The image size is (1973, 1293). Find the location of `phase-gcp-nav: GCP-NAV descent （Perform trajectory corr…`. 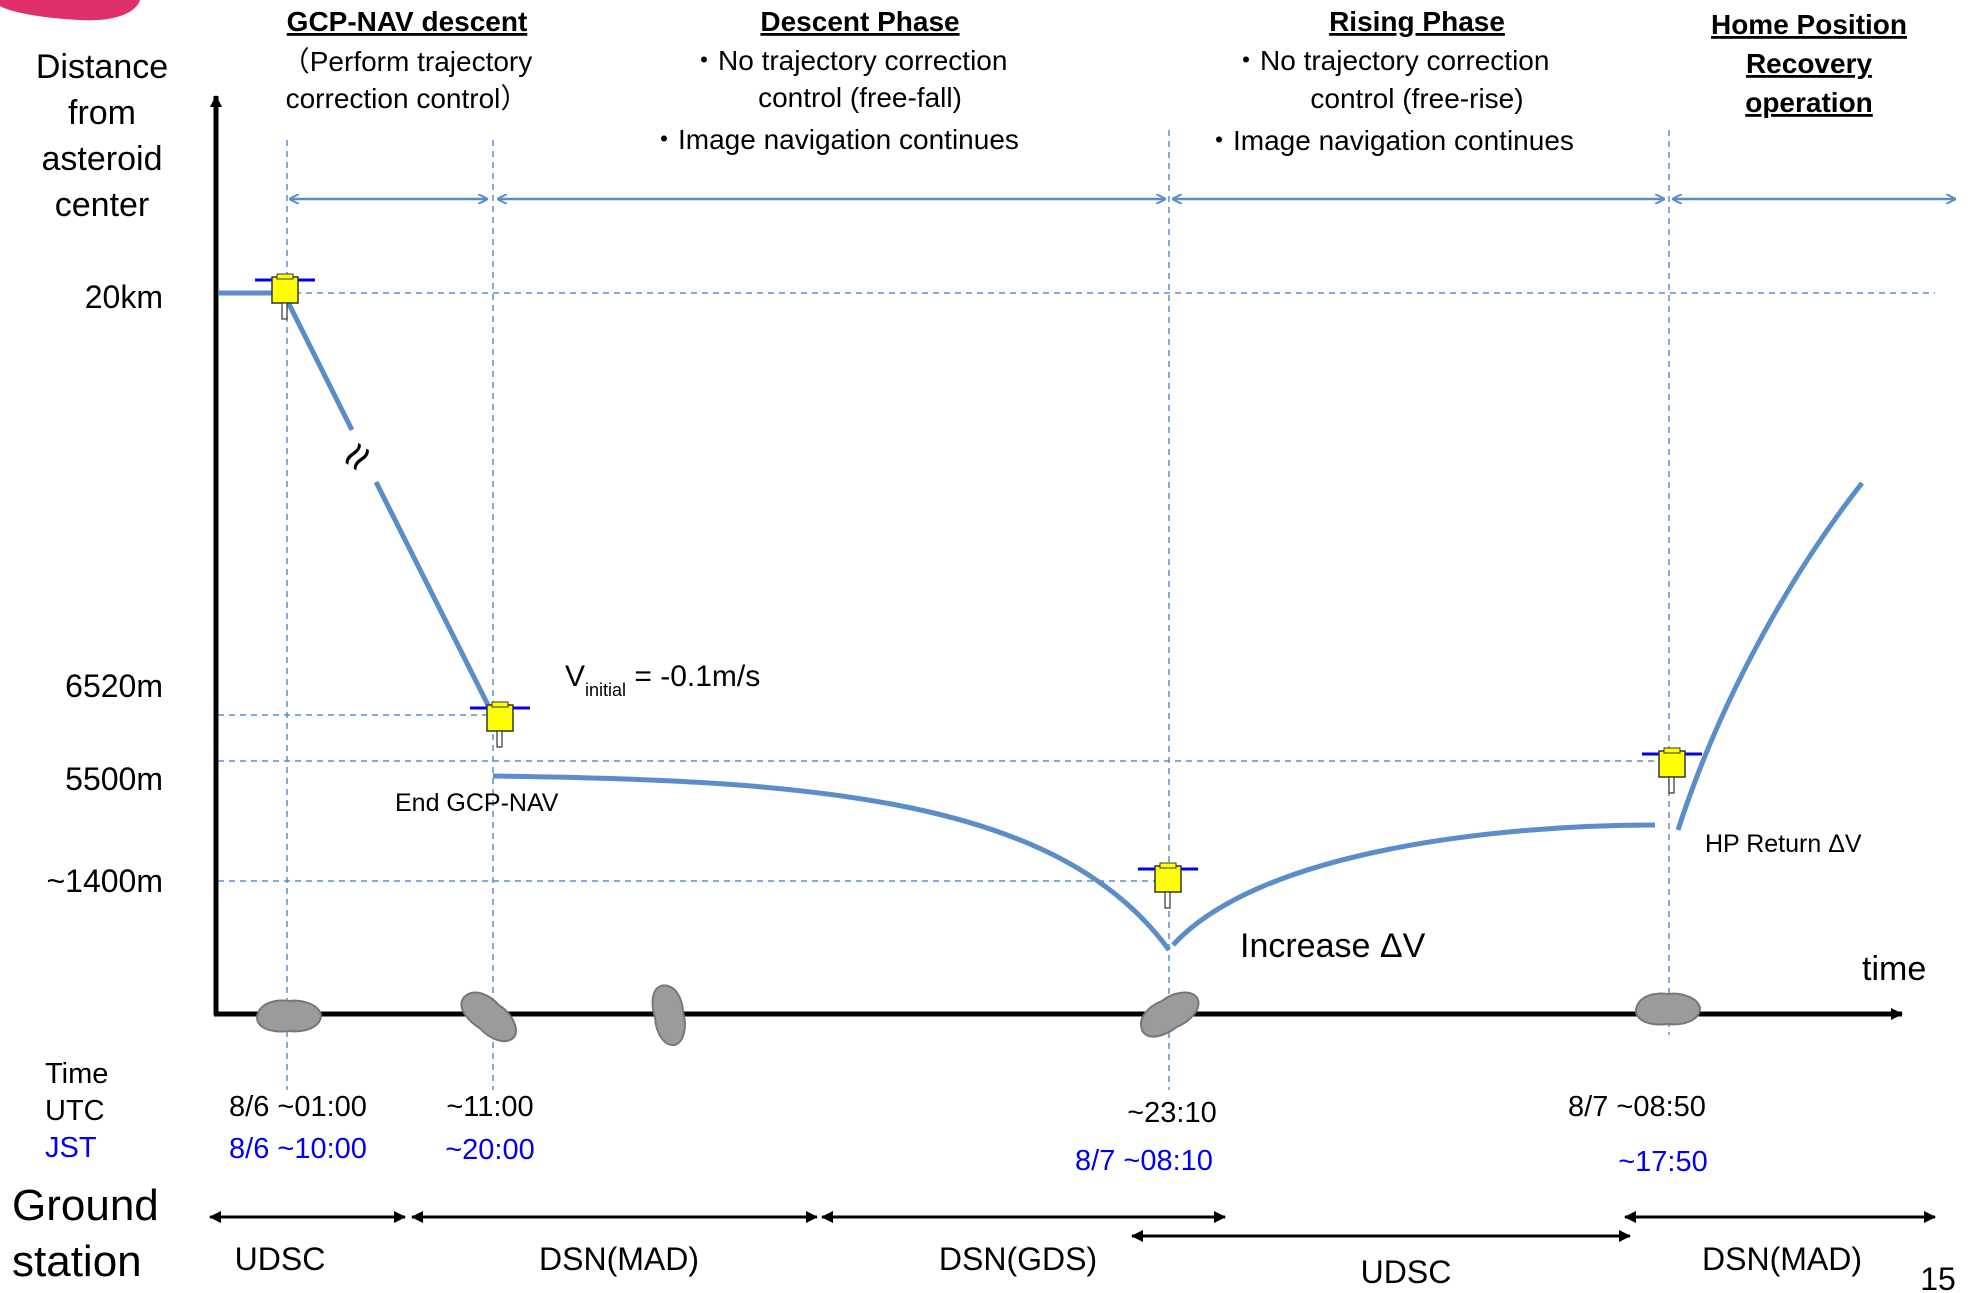

phase-gcp-nav: GCP-NAV descent （Perform trajectory corr… is located at coordinates (407, 60).